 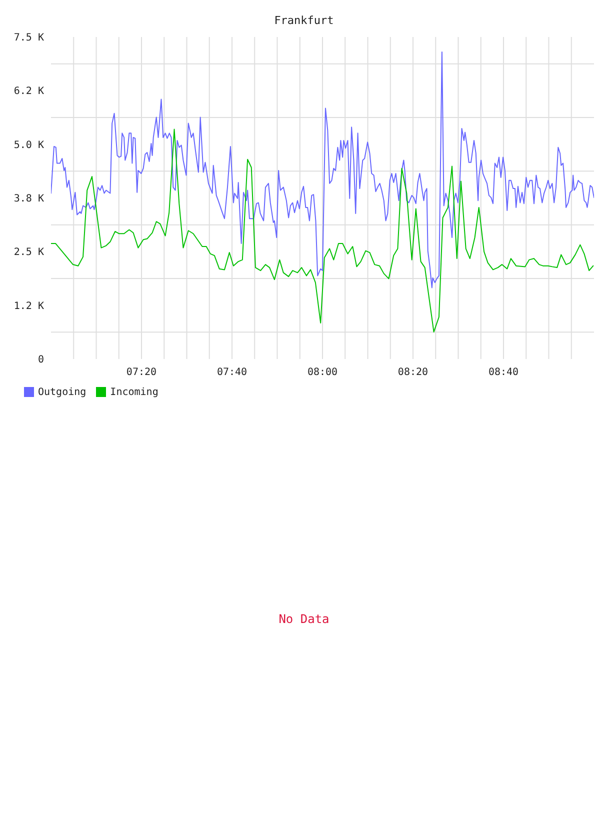 What do you see at coordinates (41, 360) in the screenshot?
I see `y-tick-label: 0` at bounding box center [41, 360].